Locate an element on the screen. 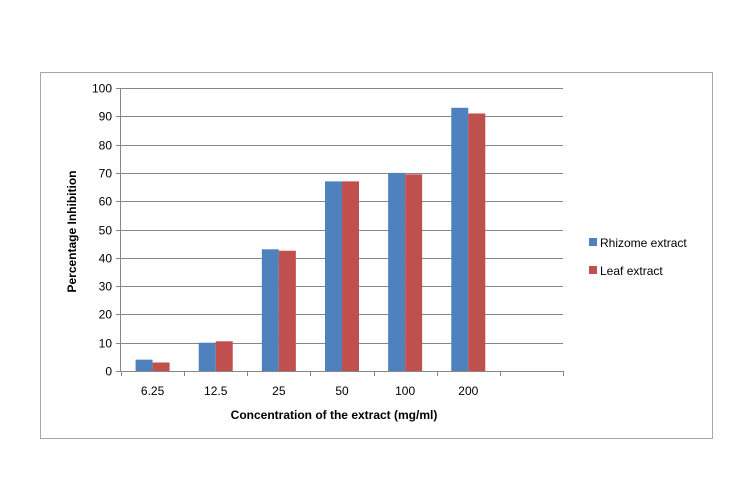 The height and width of the screenshot is (499, 750). x-tick-labels: 6.25 12.5 25 50 100 200 is located at coordinates (310, 391).